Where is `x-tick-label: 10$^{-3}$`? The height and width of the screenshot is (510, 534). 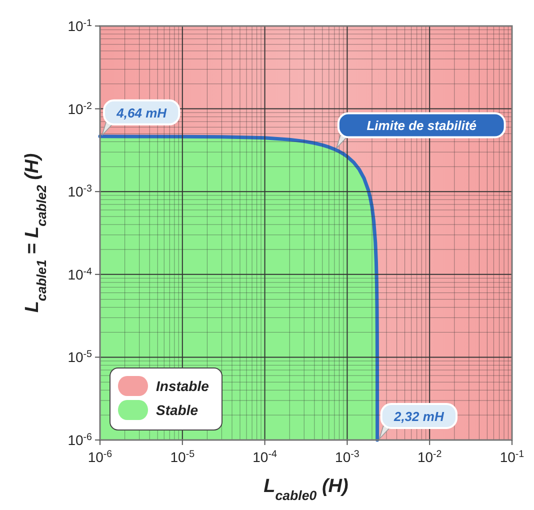 x-tick-label: 10$^{-3}$ is located at coordinates (347, 456).